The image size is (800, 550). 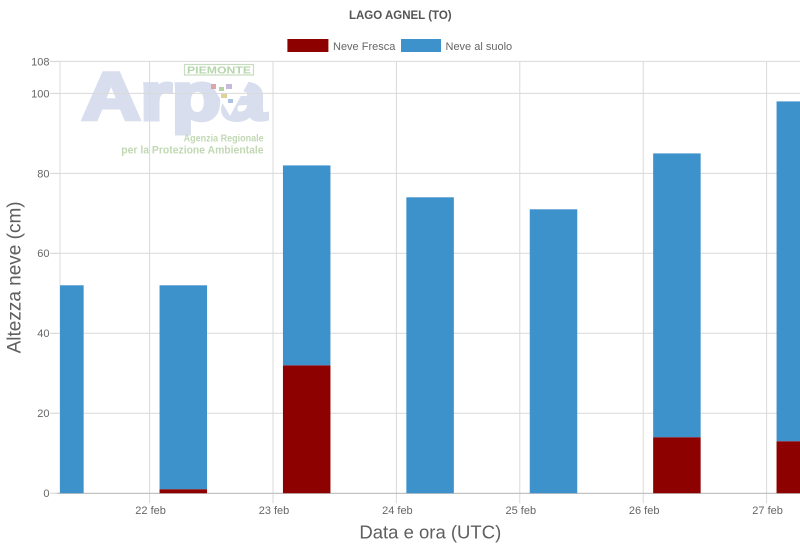 What do you see at coordinates (364, 47) in the screenshot?
I see `svg-text: Neve Fresca` at bounding box center [364, 47].